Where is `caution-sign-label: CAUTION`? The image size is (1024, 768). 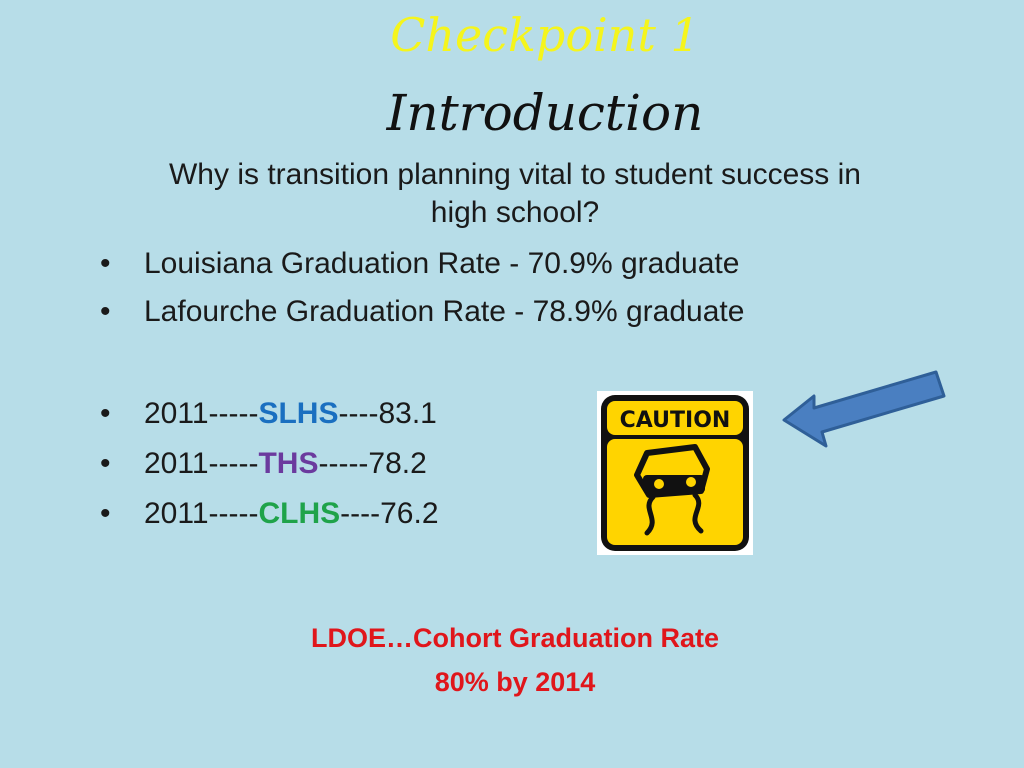 caution-sign-label: CAUTION is located at coordinates (675, 420).